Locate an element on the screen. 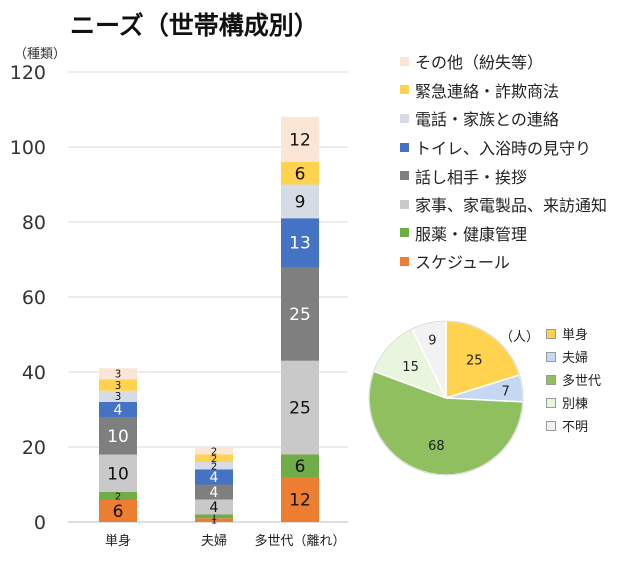 This screenshot has height=568, width=643. legend-item: 緊急連絡・詐欺商法 is located at coordinates (503, 90).